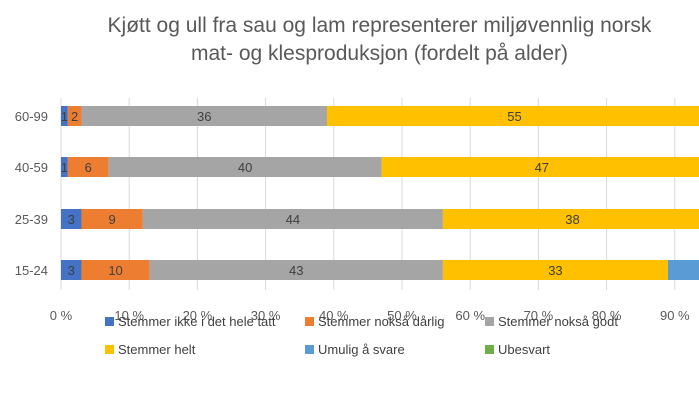 The image size is (699, 401). What do you see at coordinates (129, 315) in the screenshot?
I see `x-tick-label-1: 10 %` at bounding box center [129, 315].